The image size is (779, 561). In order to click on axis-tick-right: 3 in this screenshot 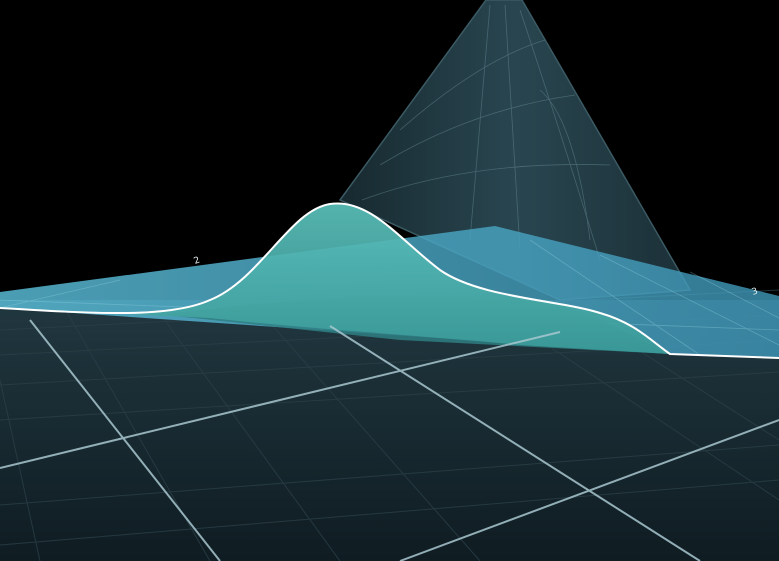, I will do `click(755, 291)`.